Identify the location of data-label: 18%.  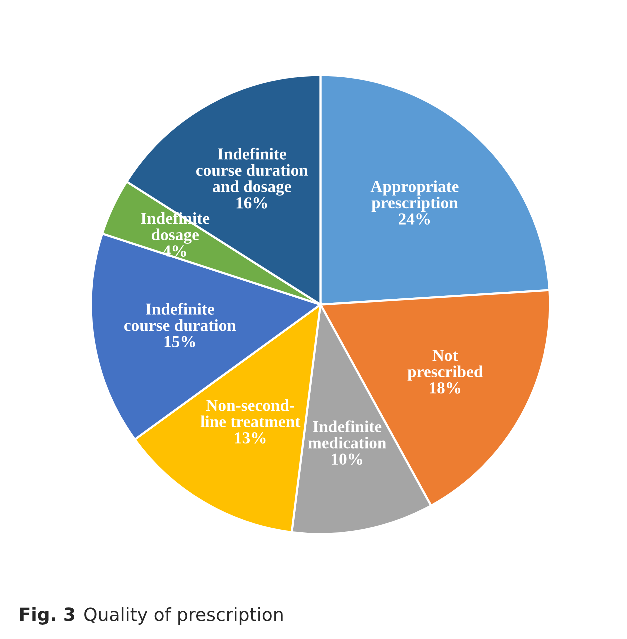
(445, 388).